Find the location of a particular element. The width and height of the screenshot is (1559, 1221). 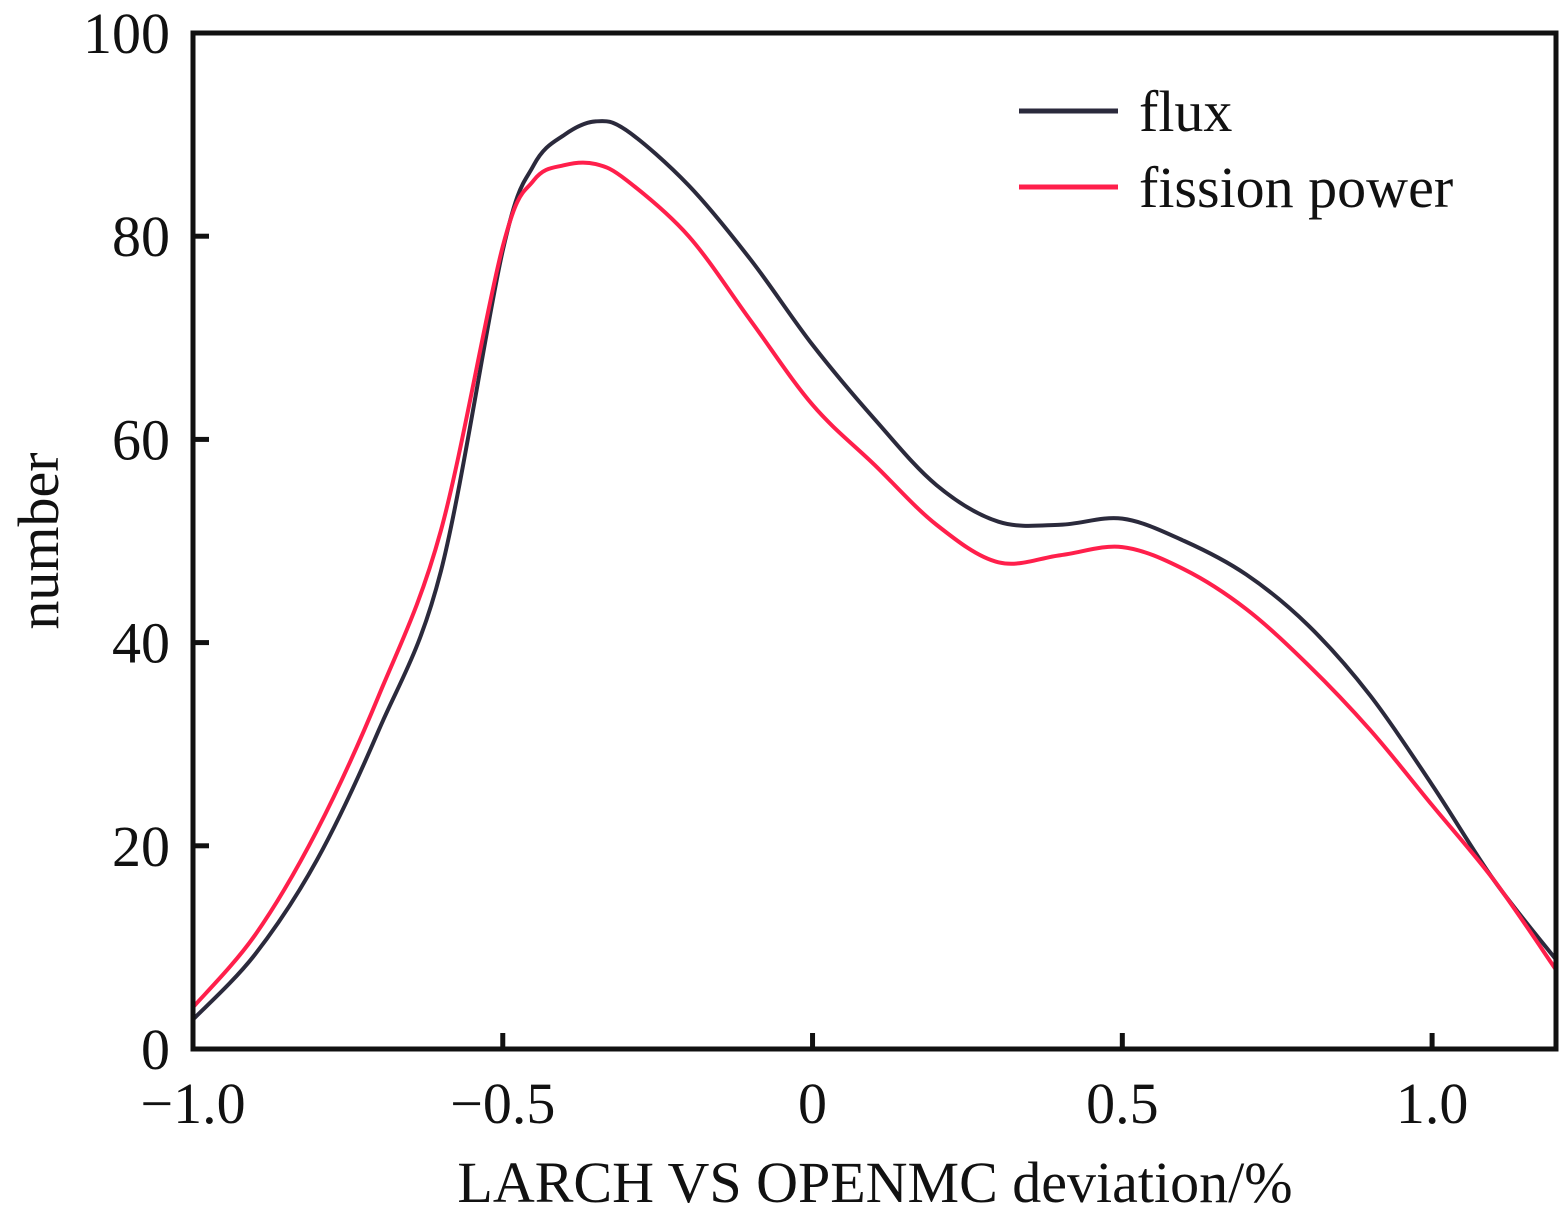

y-tick-label: 80 is located at coordinates (141, 236).